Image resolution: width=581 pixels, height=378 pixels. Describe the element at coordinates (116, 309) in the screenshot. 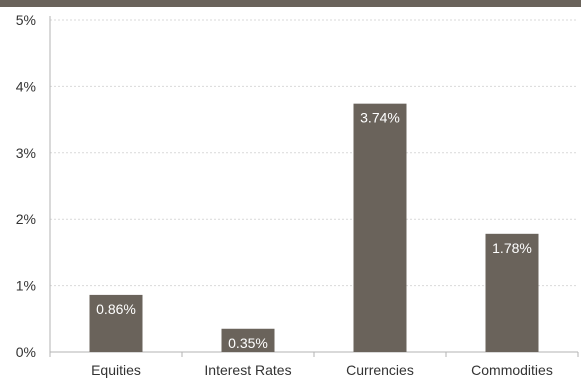

I see `data-label: 0.86%` at that location.